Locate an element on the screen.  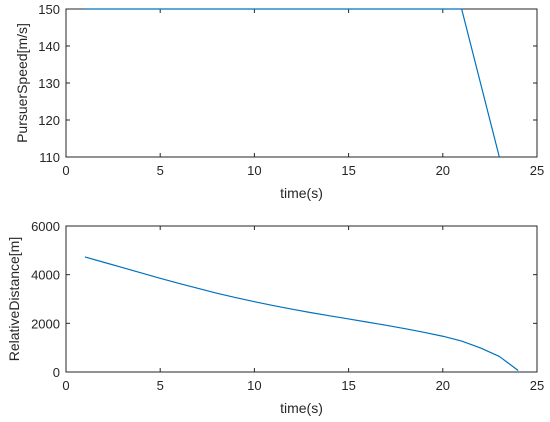
x-tick-label-distance: 0 is located at coordinates (65, 385).